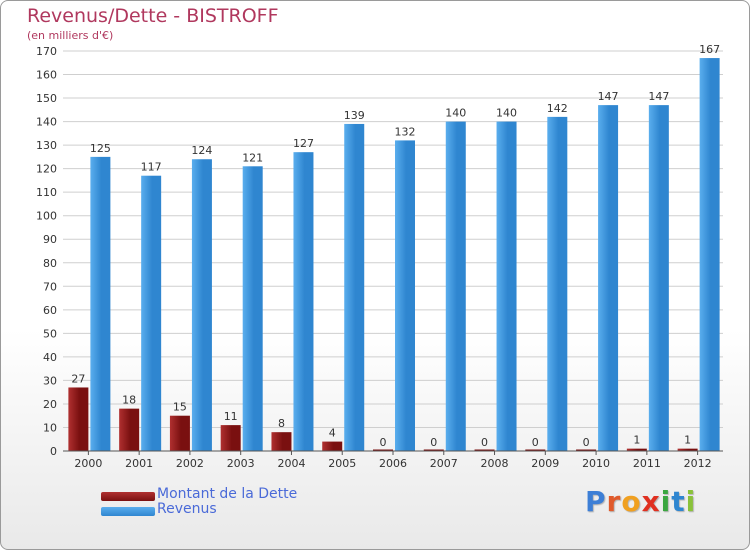  What do you see at coordinates (631, 501) in the screenshot?
I see `logo-letter: o` at bounding box center [631, 501].